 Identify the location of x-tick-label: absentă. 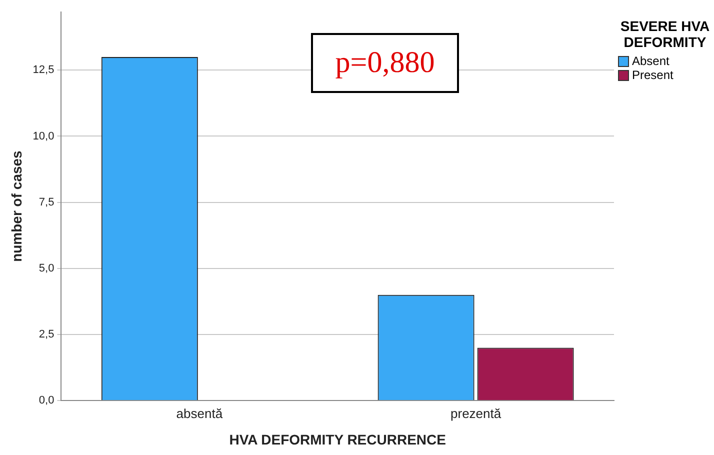
(200, 413).